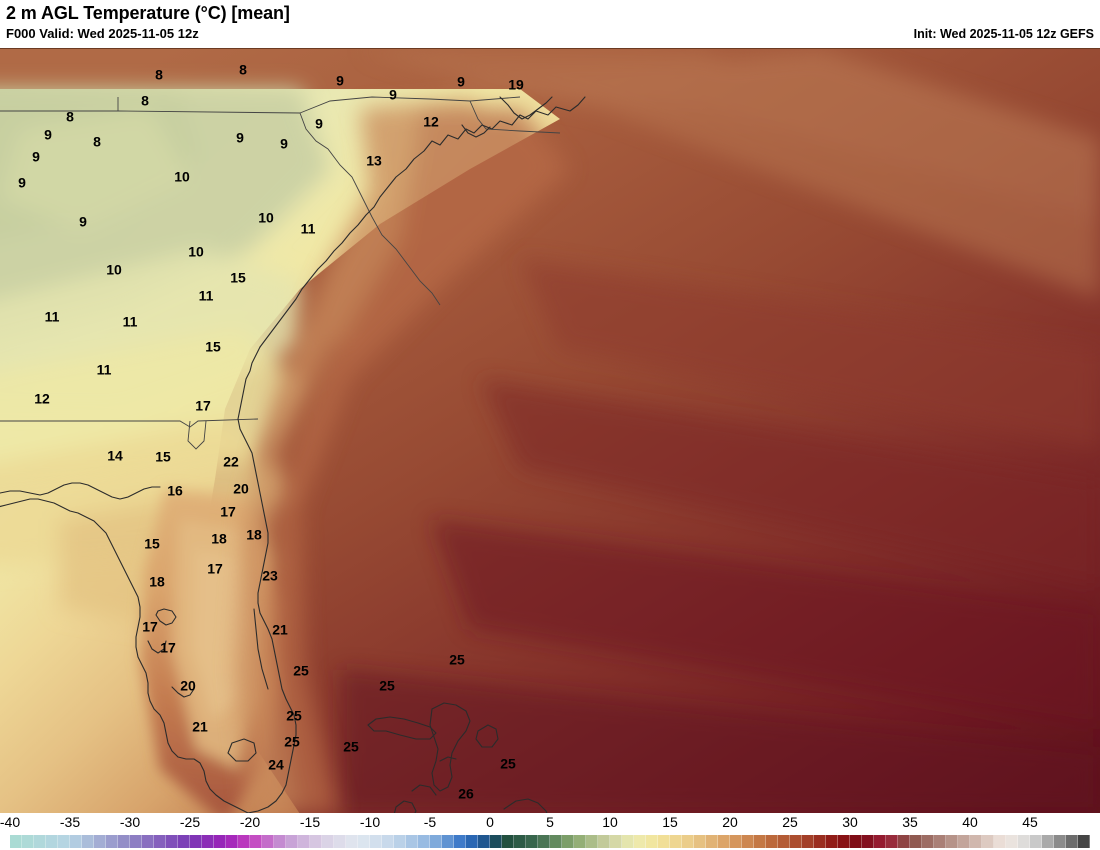 The height and width of the screenshot is (850, 1100). Describe the element at coordinates (130, 822) in the screenshot. I see `colorbar-tick: -30` at that location.